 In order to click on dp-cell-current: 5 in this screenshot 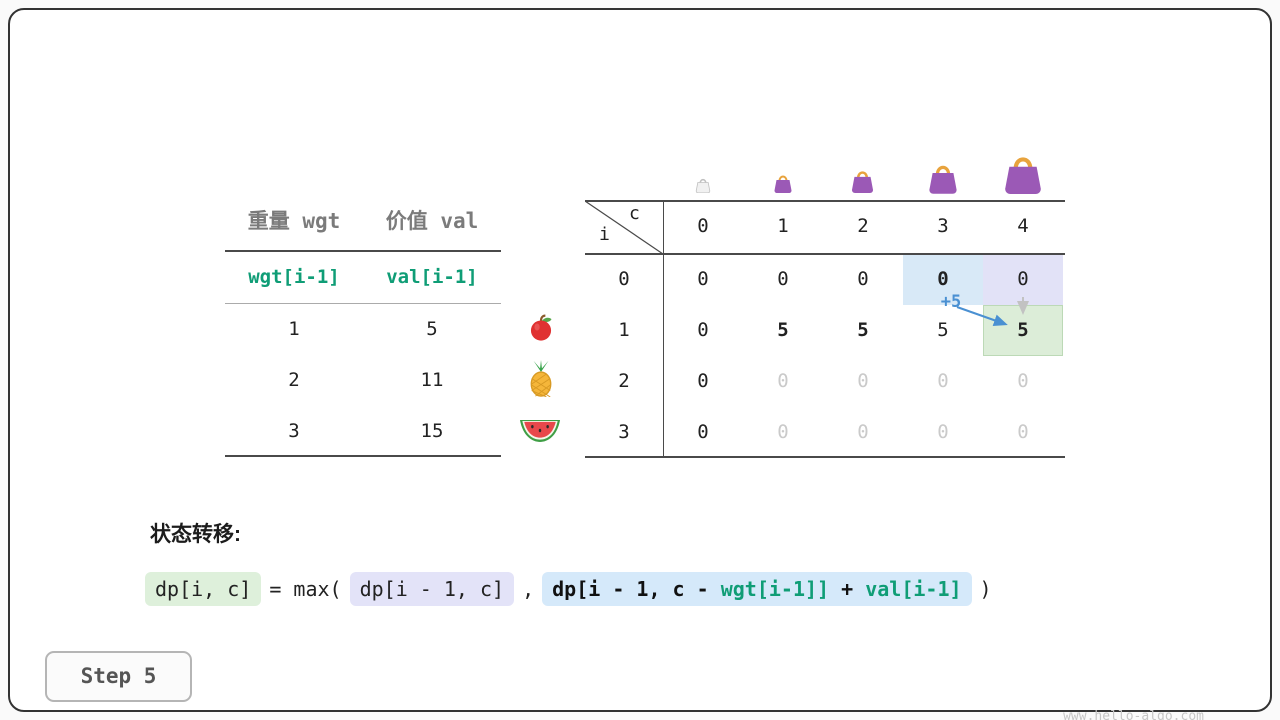, I will do `click(1023, 330)`.